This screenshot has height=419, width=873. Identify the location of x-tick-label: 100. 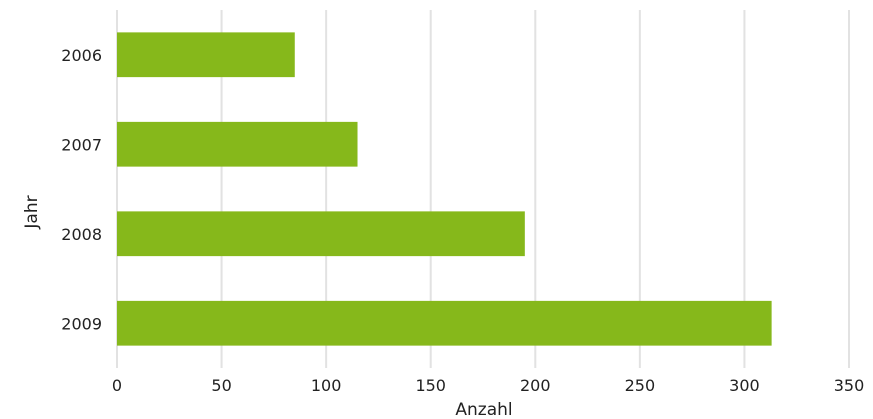
(326, 385).